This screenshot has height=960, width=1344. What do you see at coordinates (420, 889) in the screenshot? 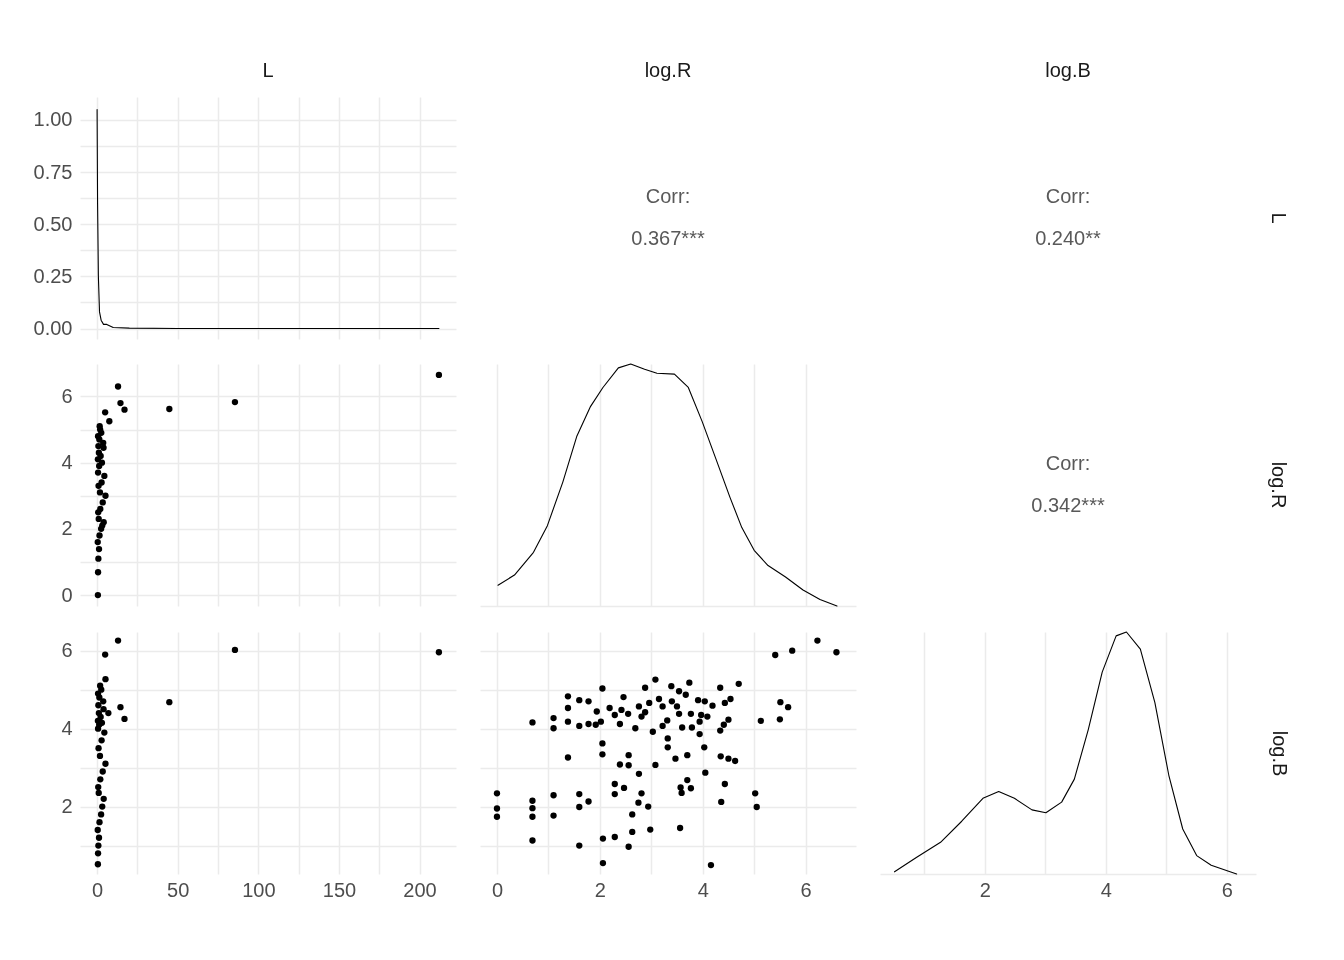
I see `x-tick-label: 200` at bounding box center [420, 889].